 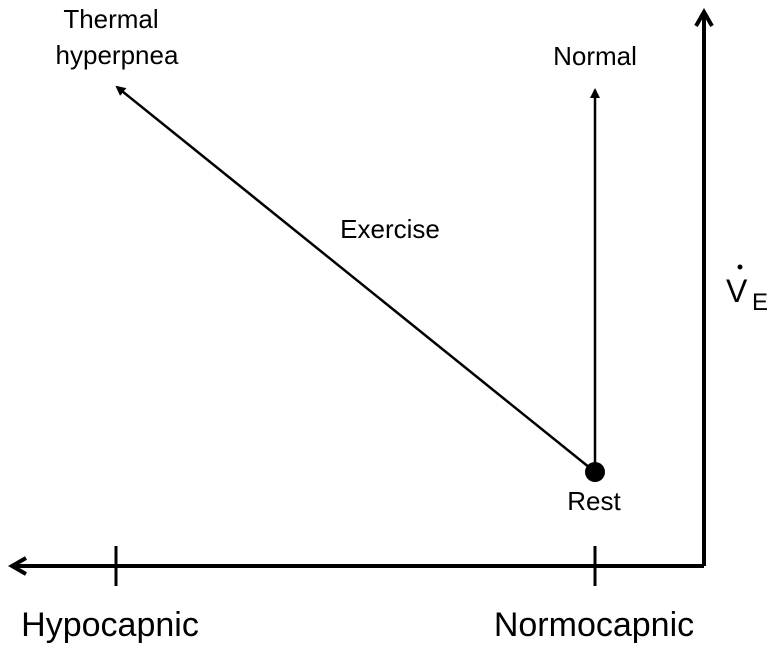 What do you see at coordinates (594, 501) in the screenshot?
I see `label: Rest` at bounding box center [594, 501].